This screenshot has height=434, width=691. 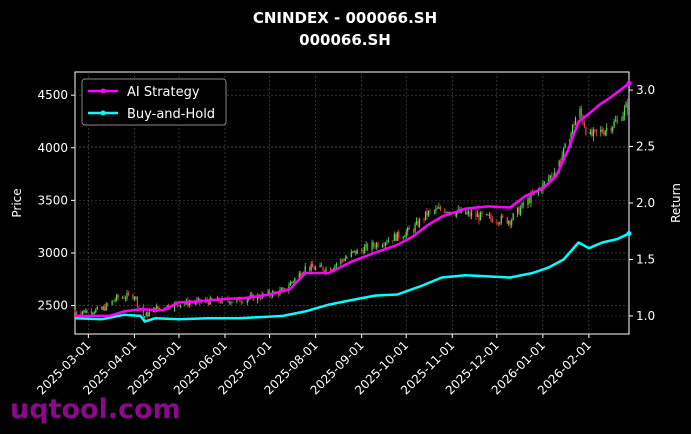 What do you see at coordinates (163, 92) in the screenshot?
I see `legend-label-ai-strategy: AI Strategy` at bounding box center [163, 92].